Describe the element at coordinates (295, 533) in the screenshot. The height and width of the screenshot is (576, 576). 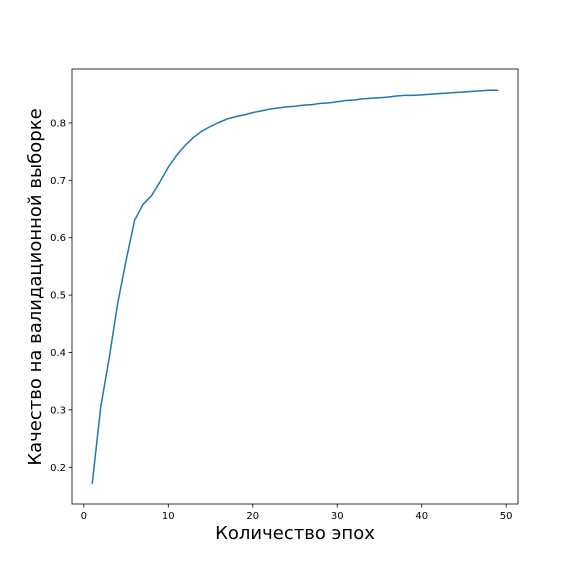
I see `x-axis-label: Количество эпох` at that location.